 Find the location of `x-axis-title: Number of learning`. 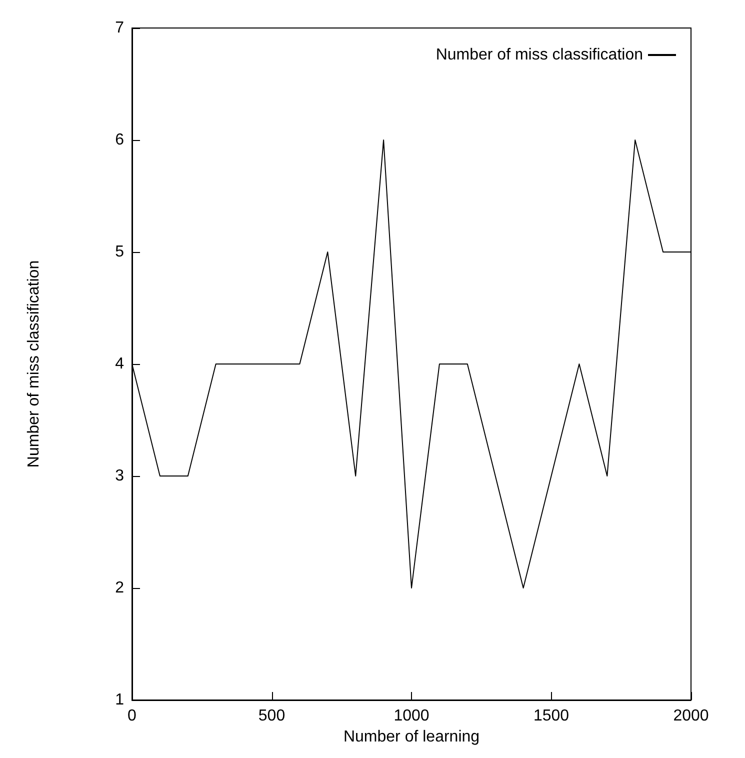

x-axis-title: Number of learning is located at coordinates (411, 737).